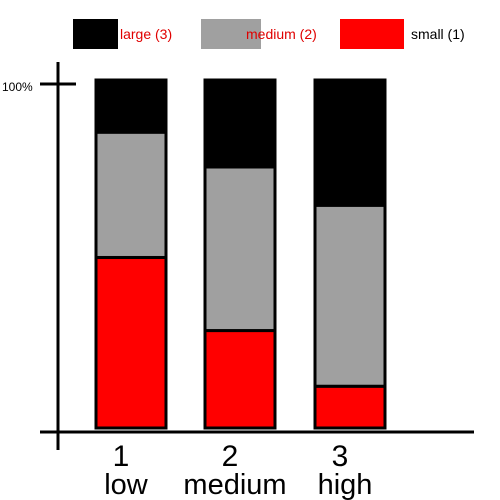 This screenshot has height=500, width=500. I want to click on x-tick-label: 1, so click(121, 456).